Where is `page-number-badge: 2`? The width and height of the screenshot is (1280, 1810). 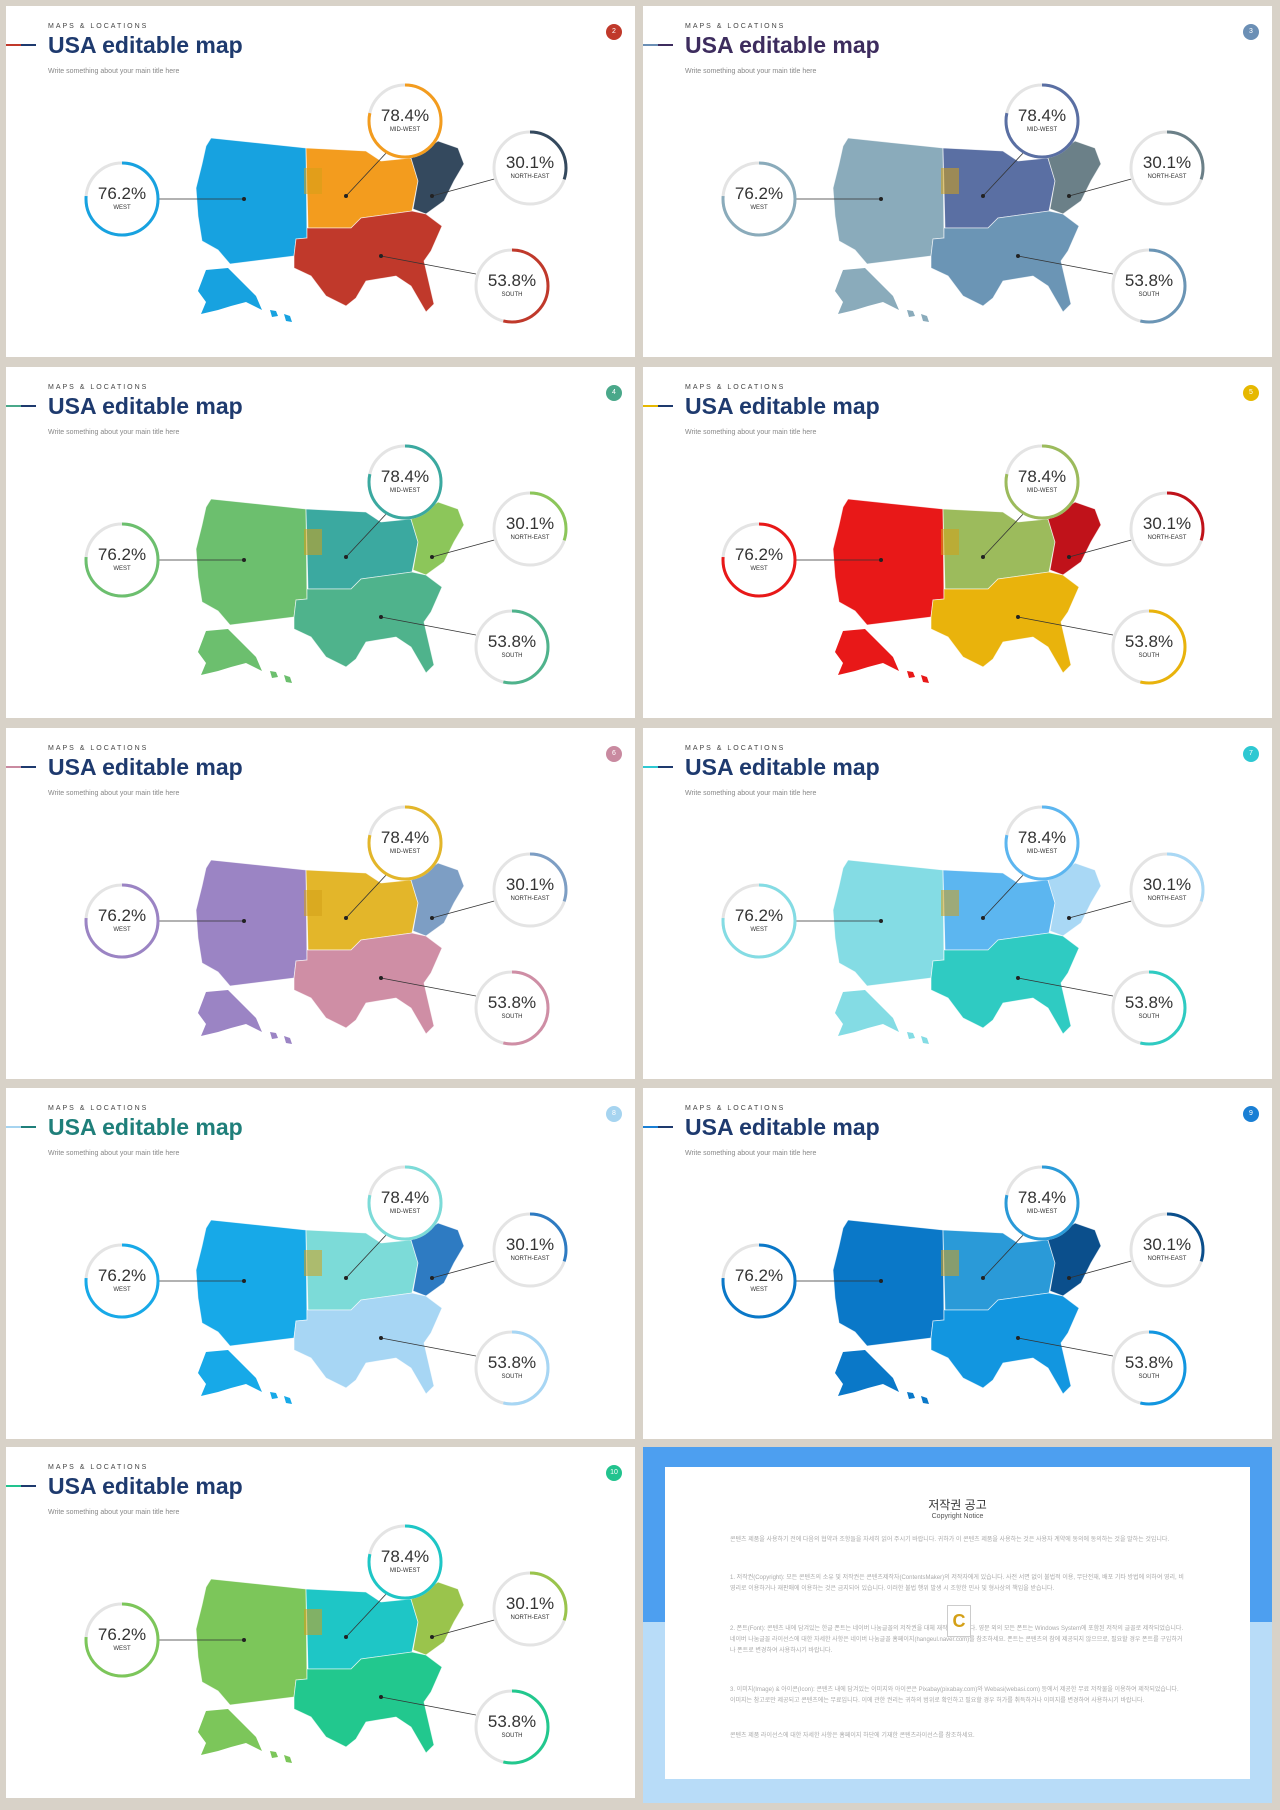 page-number-badge: 2 is located at coordinates (614, 32).